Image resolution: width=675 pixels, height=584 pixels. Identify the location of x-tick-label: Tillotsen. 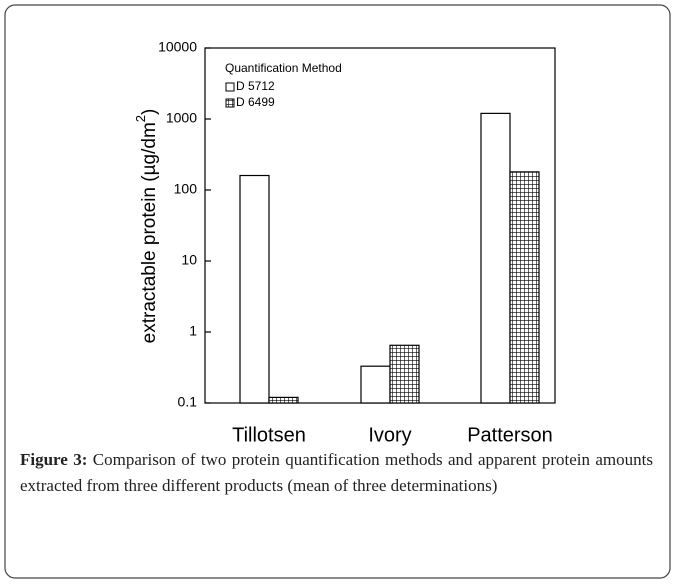
(269, 435).